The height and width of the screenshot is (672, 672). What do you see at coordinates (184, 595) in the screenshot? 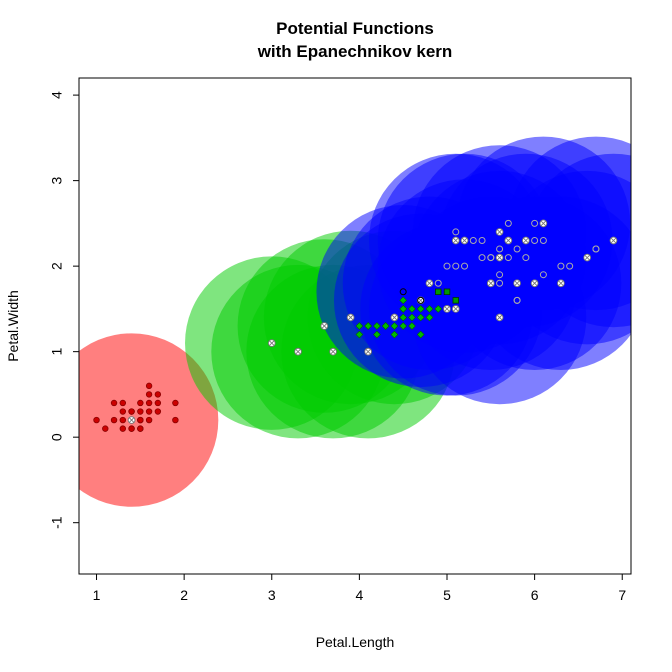
I see `x-tick-label-1: 2` at bounding box center [184, 595].